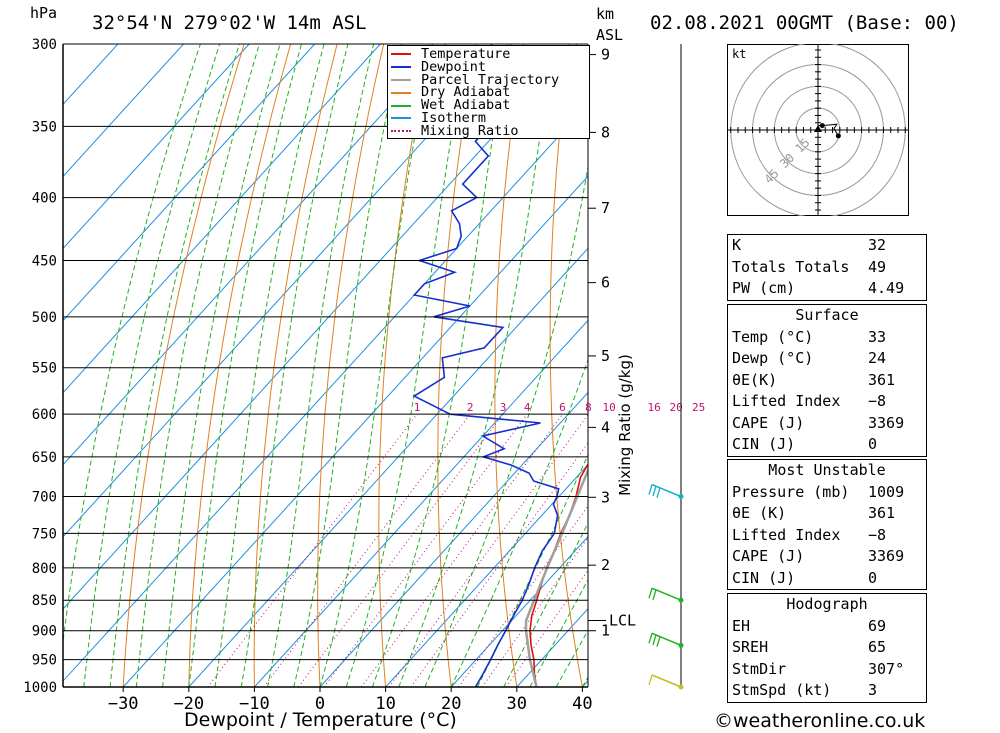 This screenshot has height=733, width=1000. What do you see at coordinates (622, 621) in the screenshot?
I see `lcl-label: LCL` at bounding box center [622, 621].